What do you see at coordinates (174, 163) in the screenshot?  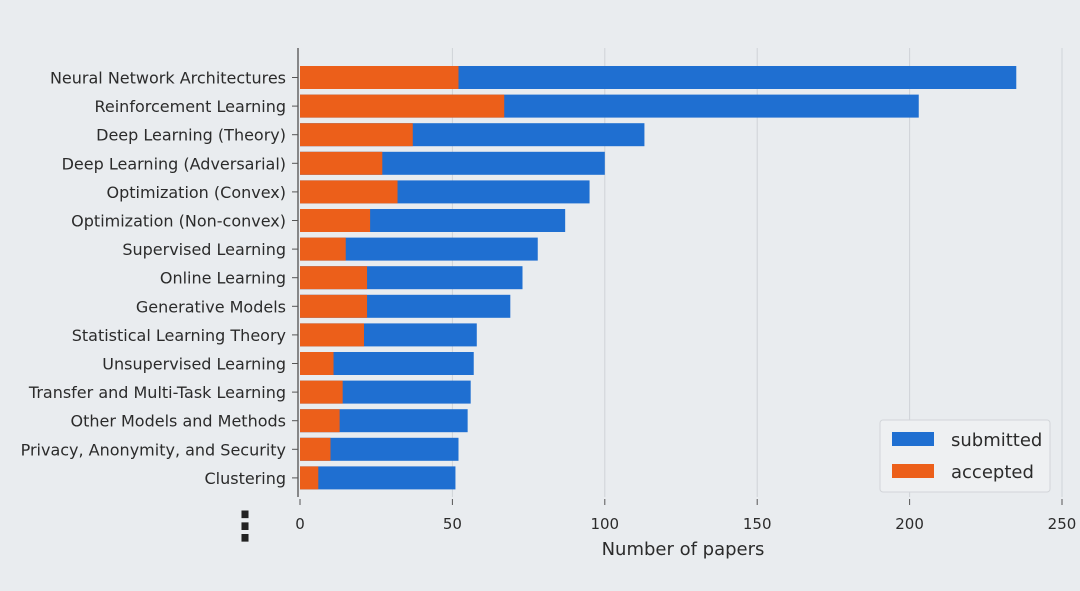 I see `category-label: Deep Learning (Adversarial)` at bounding box center [174, 163].